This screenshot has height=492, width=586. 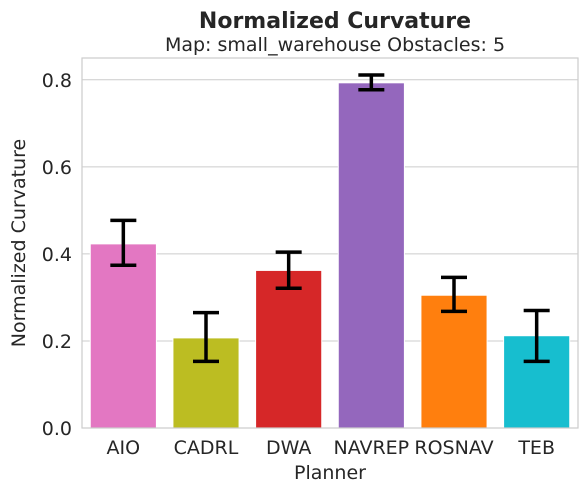 I want to click on x-axis-label: Planner, so click(x=330, y=473).